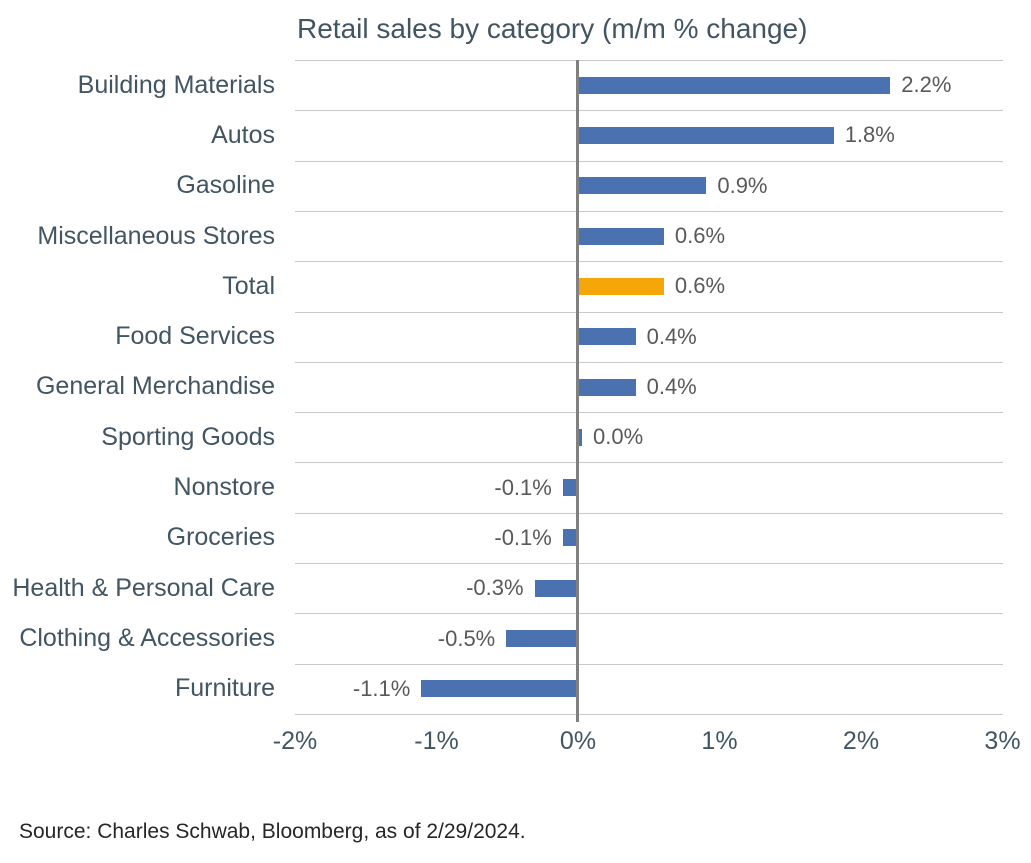 This screenshot has height=863, width=1031. Describe the element at coordinates (618, 437) in the screenshot. I see `value-label: 0.0%` at that location.